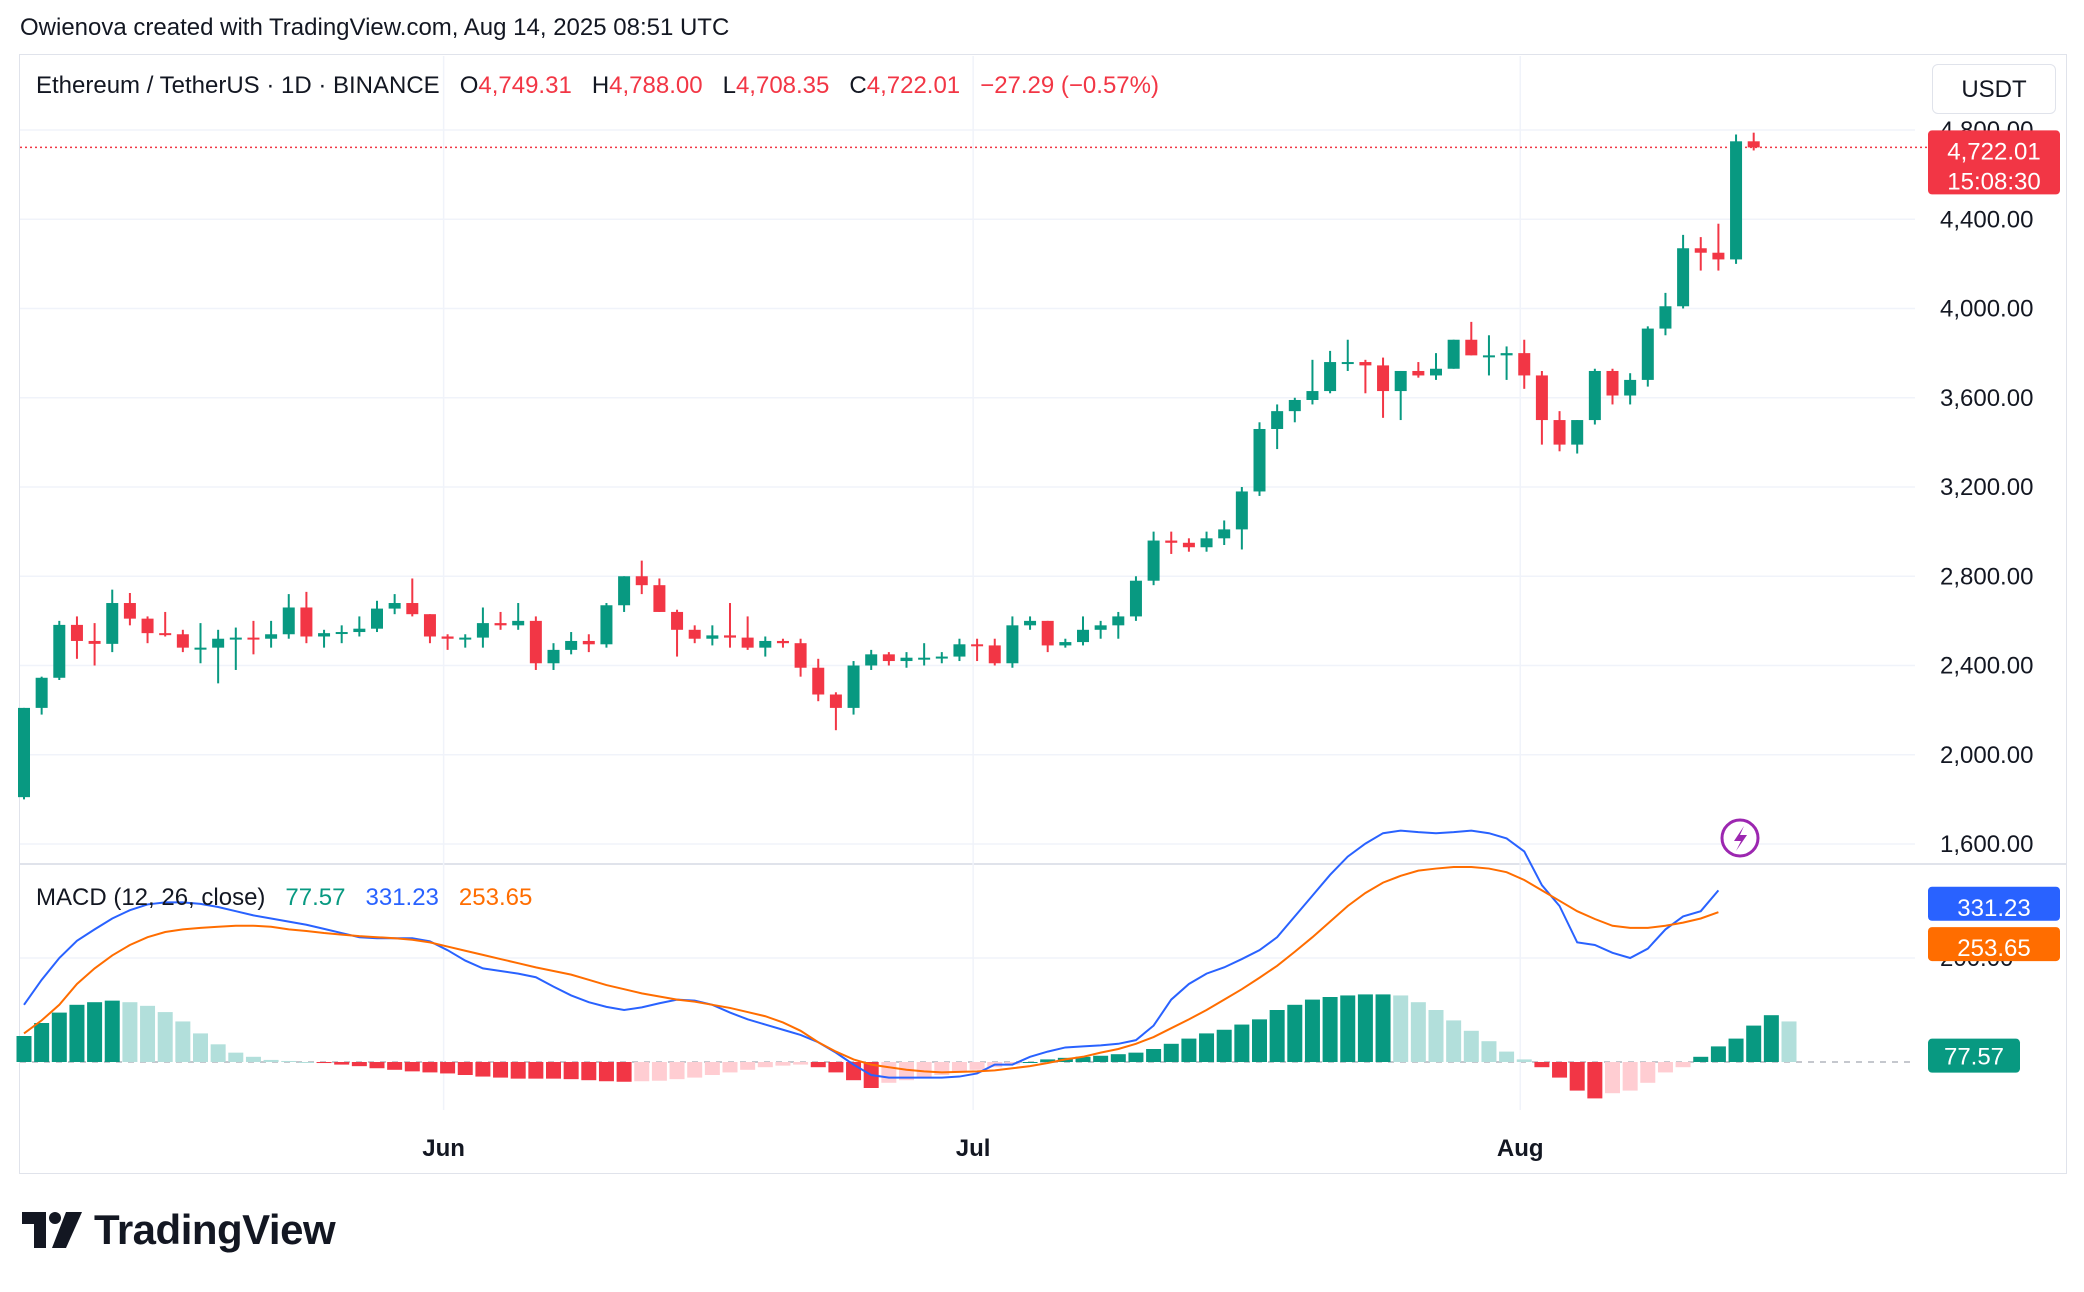  Describe the element at coordinates (913, 85) in the screenshot. I see `close-value: 4,722.01` at that location.